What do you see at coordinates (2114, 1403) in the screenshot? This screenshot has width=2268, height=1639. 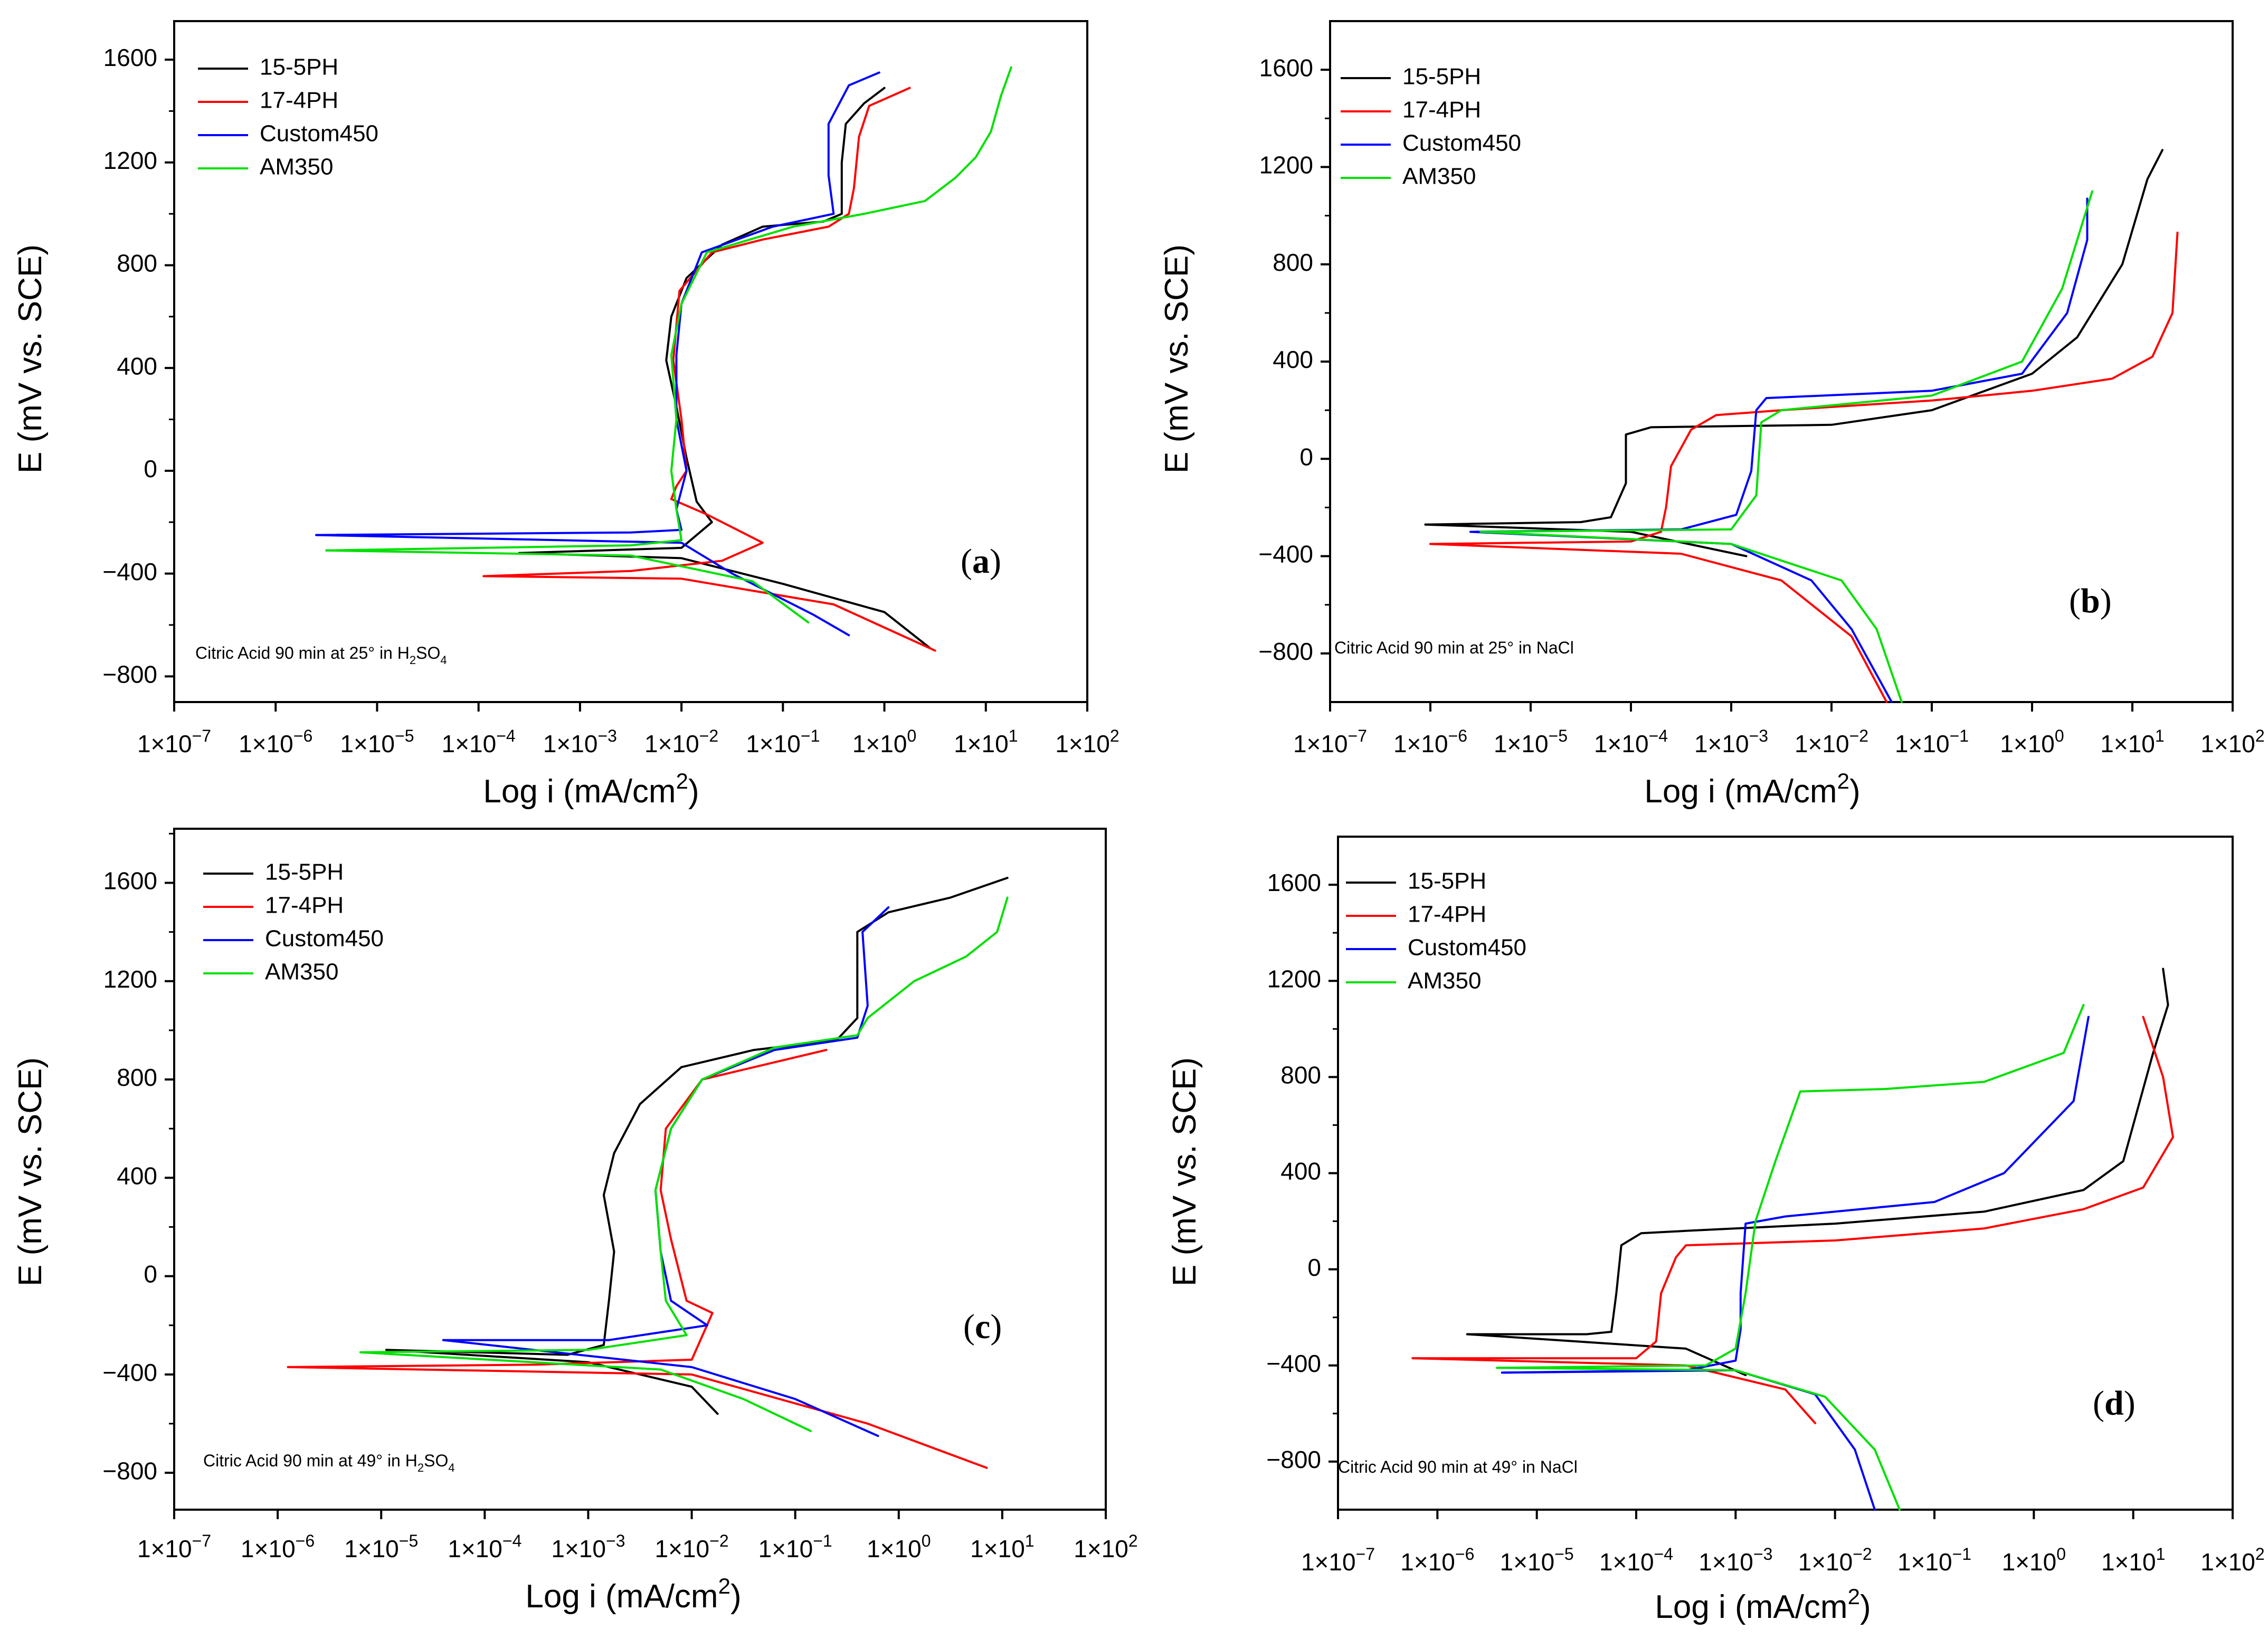 I see `panel-label: (d)` at bounding box center [2114, 1403].